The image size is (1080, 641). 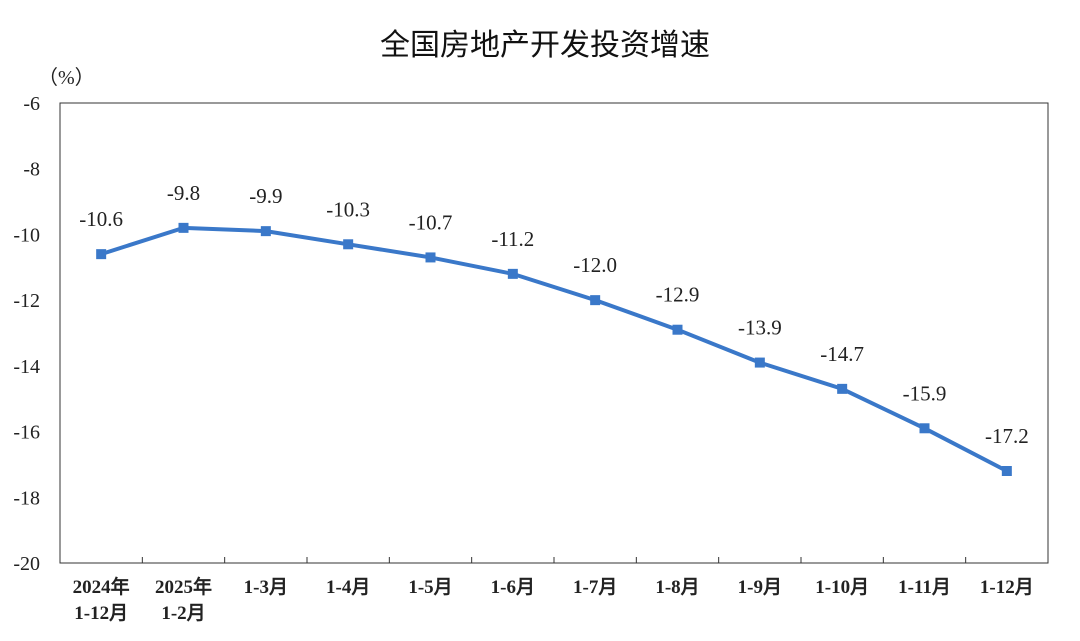 What do you see at coordinates (183, 193) in the screenshot?
I see `data-label: -9.8` at bounding box center [183, 193].